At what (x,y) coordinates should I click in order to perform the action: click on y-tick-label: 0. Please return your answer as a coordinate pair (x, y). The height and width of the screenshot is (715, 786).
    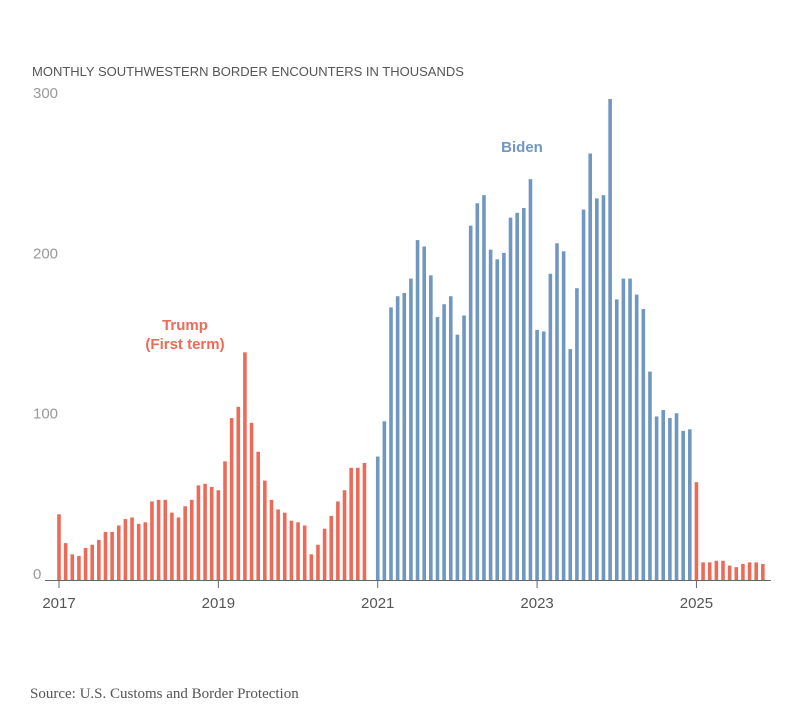
    Looking at the image, I should click on (37, 574).